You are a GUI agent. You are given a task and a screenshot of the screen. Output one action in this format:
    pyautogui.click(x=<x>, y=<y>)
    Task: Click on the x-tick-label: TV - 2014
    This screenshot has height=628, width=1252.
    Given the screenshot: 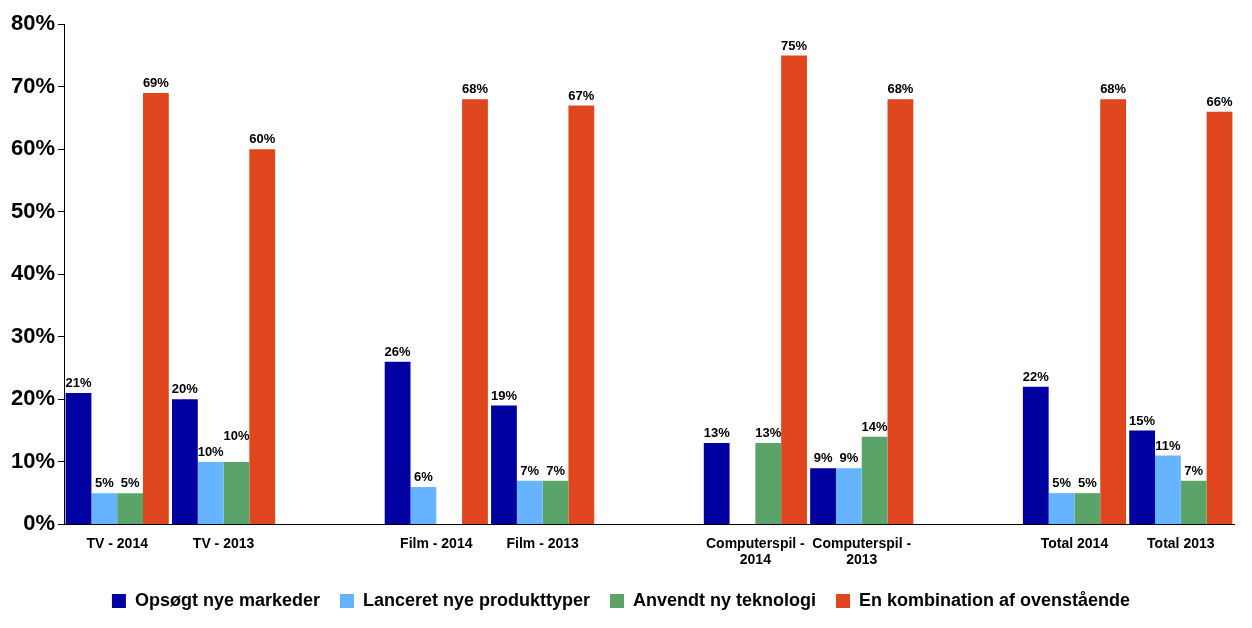 What is the action you would take?
    pyautogui.click(x=117, y=542)
    